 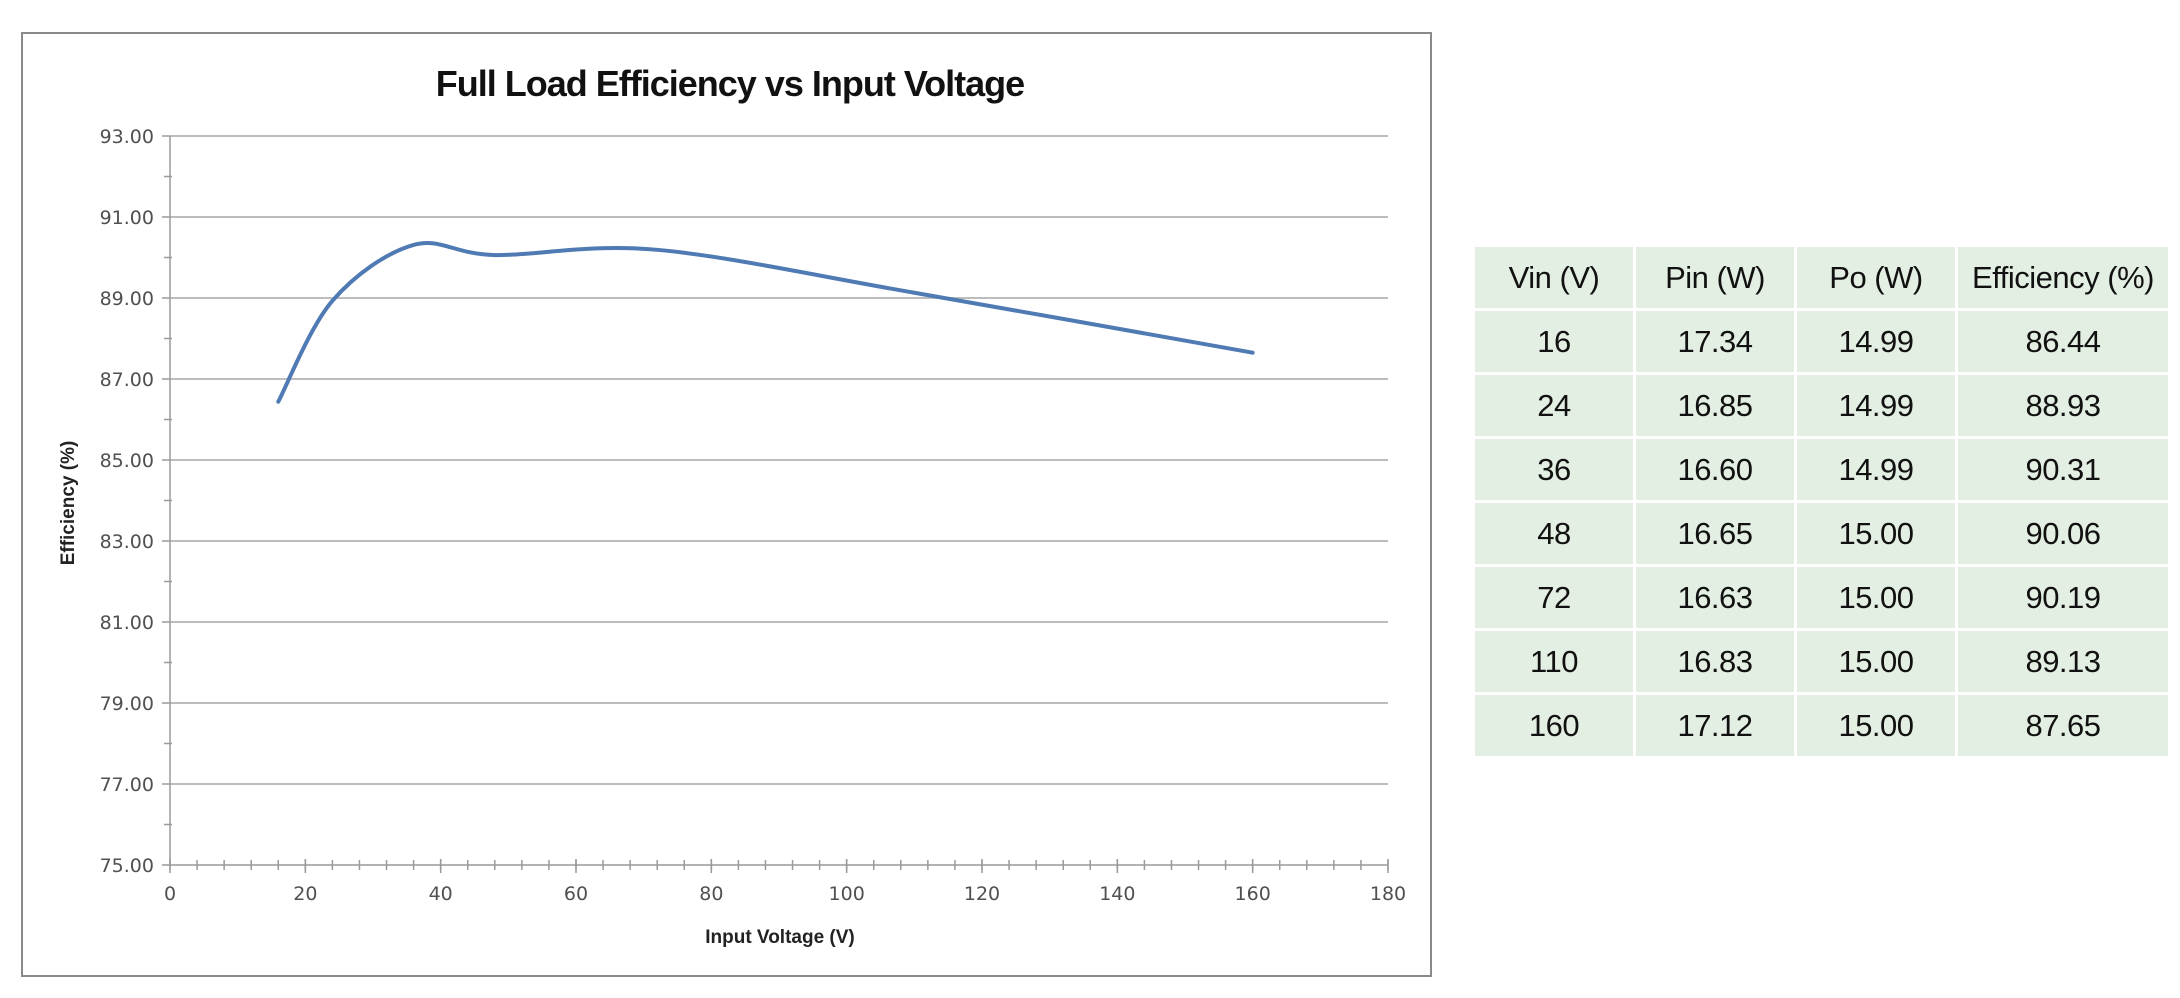 What do you see at coordinates (982, 894) in the screenshot?
I see `x-tick-label: 120` at bounding box center [982, 894].